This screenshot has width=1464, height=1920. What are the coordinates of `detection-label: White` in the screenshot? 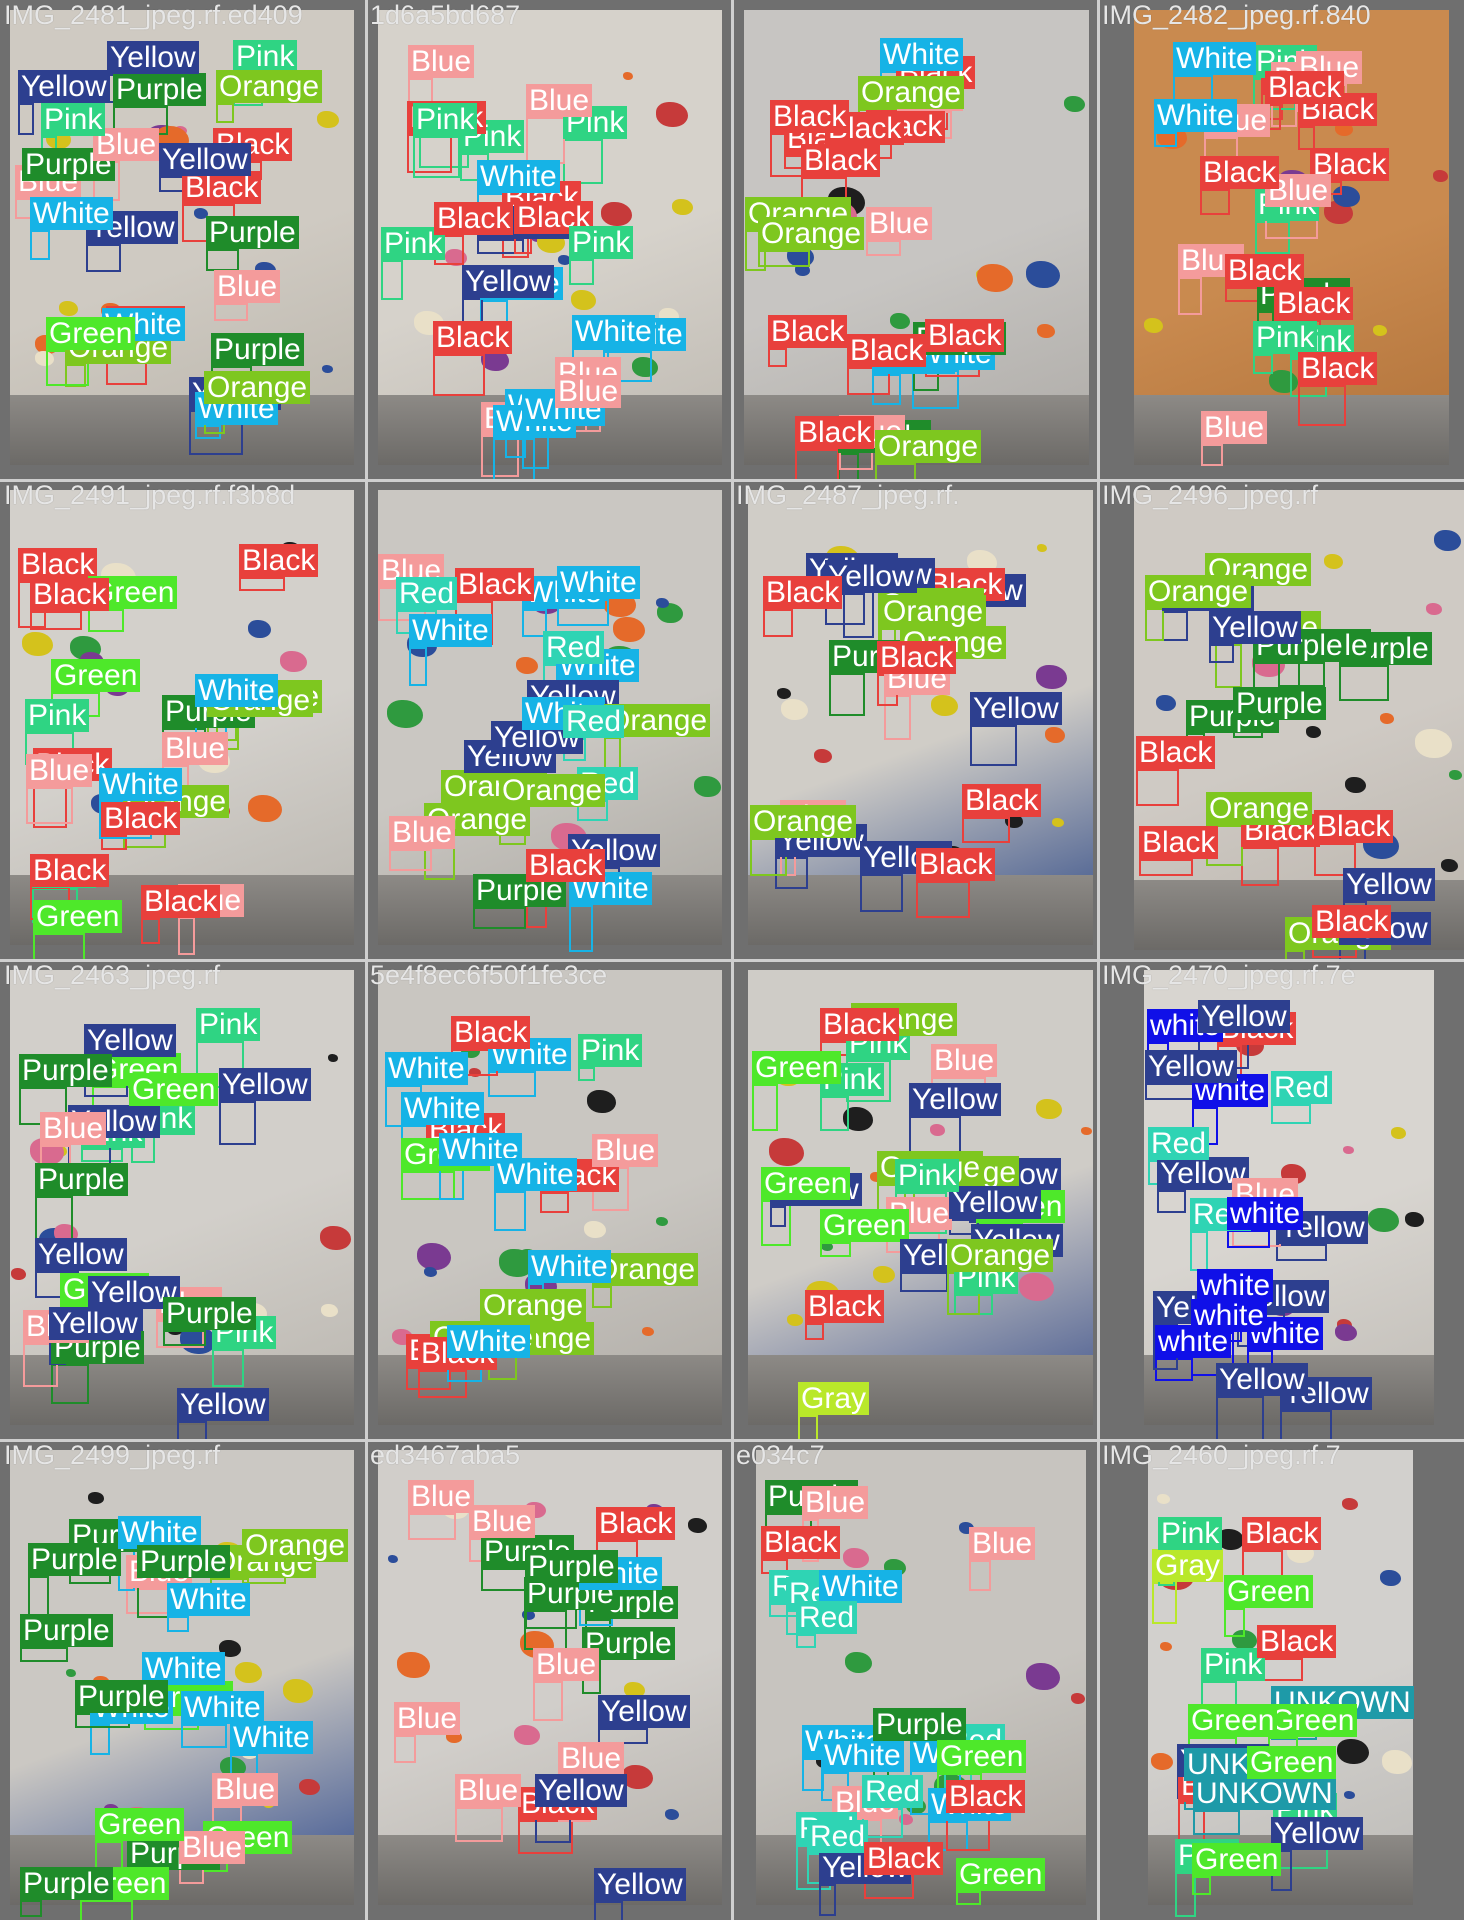 It's located at (140, 784).